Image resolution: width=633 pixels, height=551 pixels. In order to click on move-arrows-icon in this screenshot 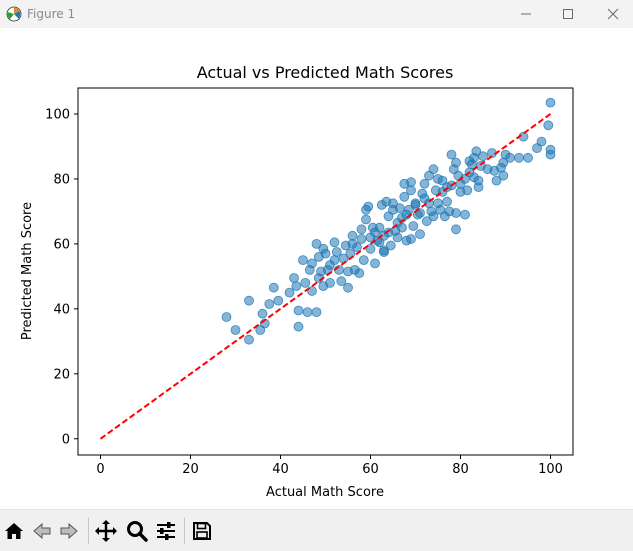, I will do `click(106, 531)`.